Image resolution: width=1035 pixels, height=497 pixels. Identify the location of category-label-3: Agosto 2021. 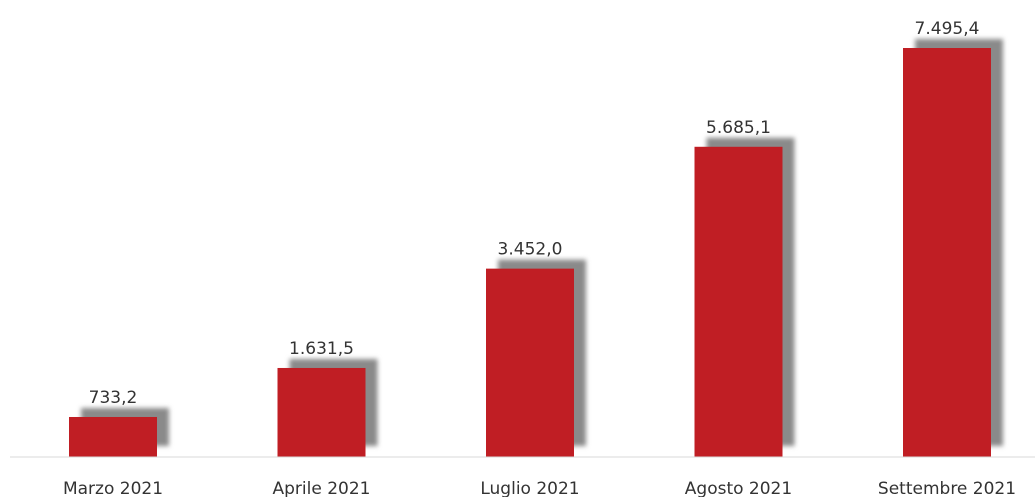
(738, 488).